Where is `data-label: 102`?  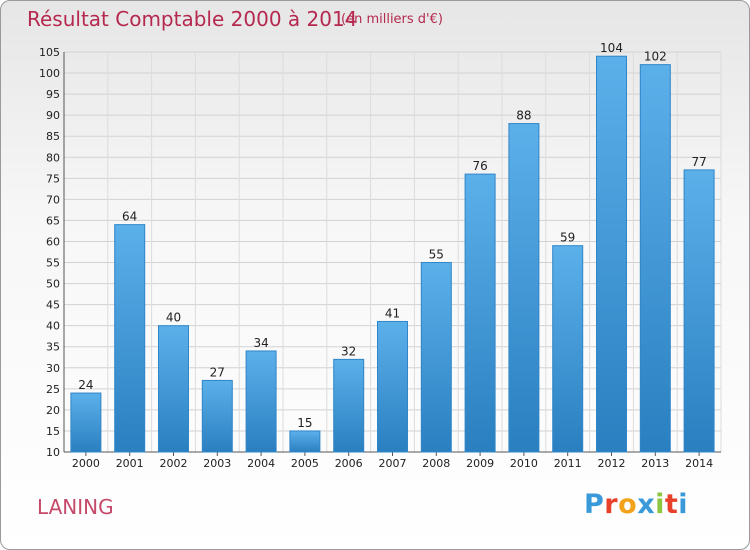
data-label: 102 is located at coordinates (655, 57).